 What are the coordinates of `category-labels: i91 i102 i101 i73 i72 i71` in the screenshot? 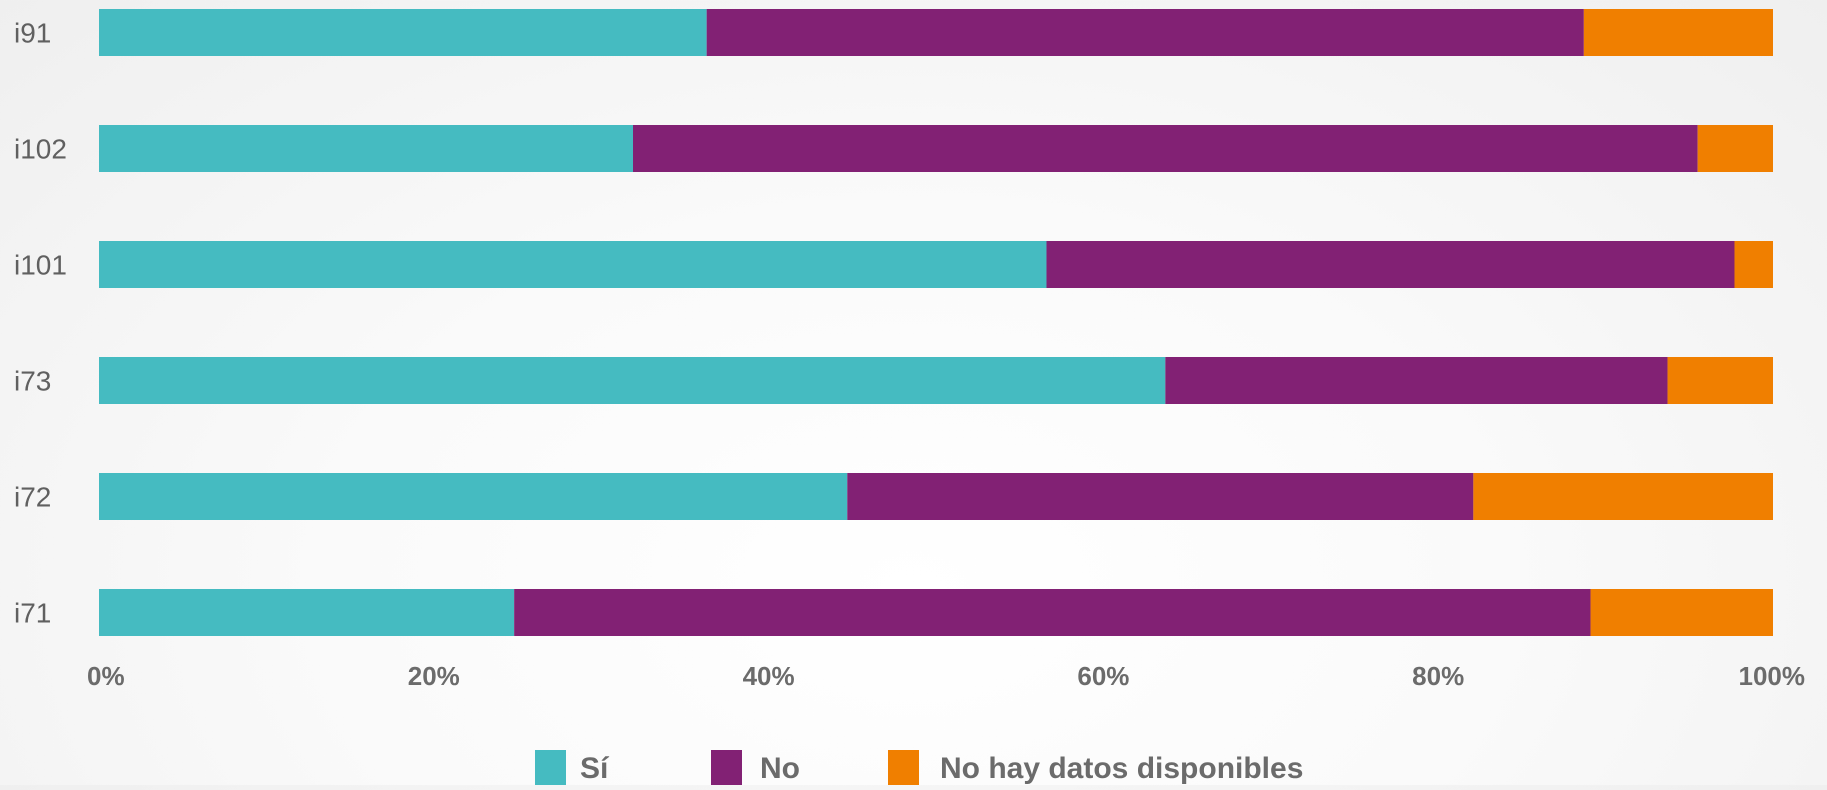 It's located at (40, 323).